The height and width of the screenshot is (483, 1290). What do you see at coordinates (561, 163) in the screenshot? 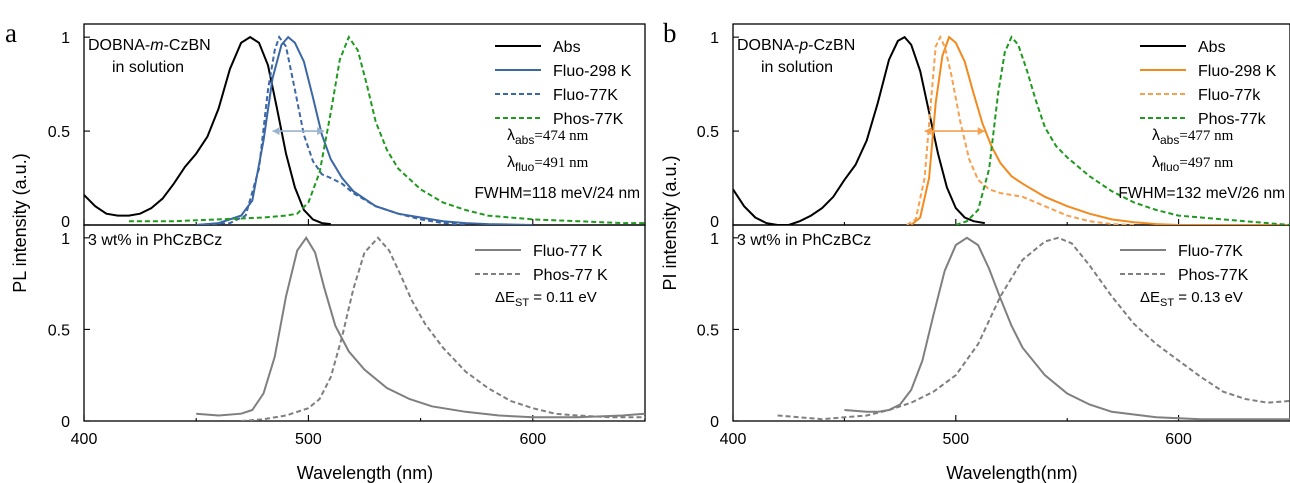
I see `lambda-fluo-value: =491 nm` at bounding box center [561, 163].